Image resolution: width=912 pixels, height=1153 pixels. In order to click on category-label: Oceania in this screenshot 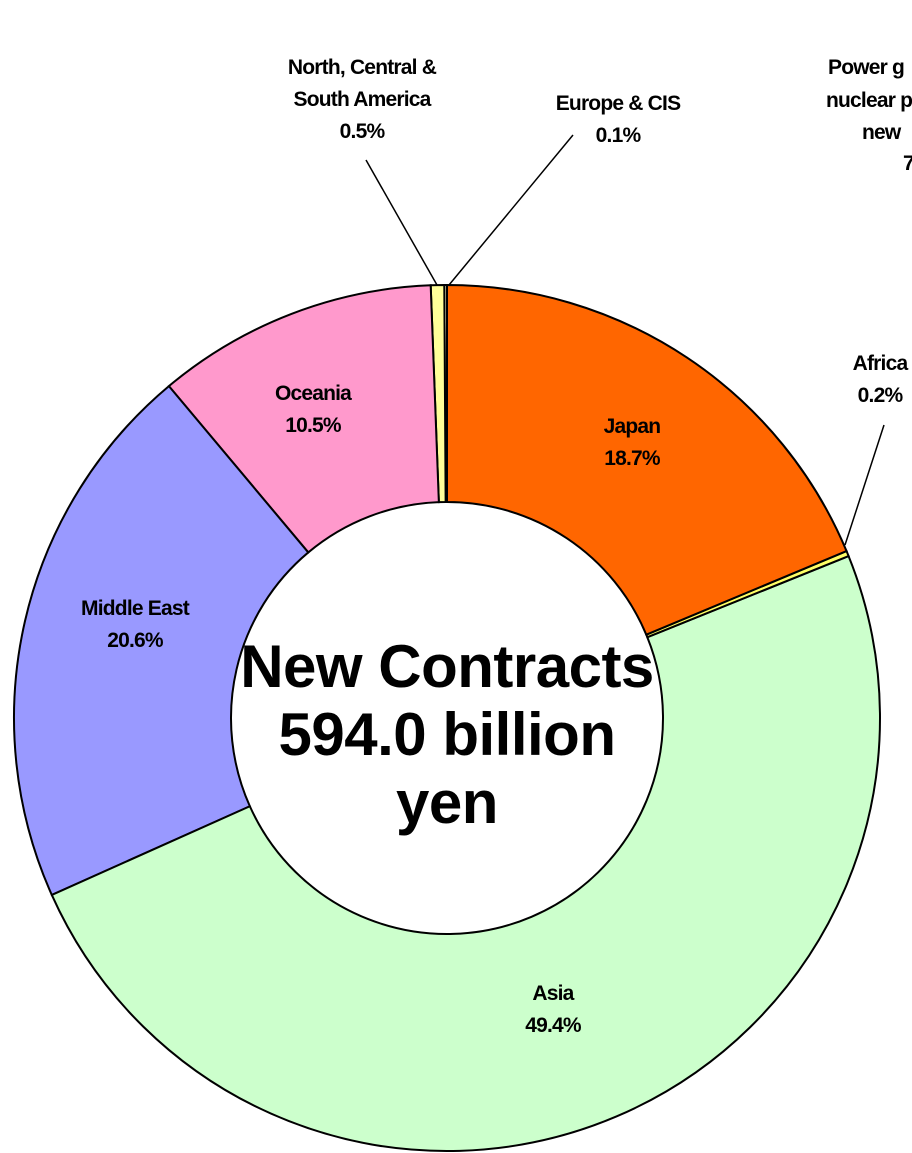, I will do `click(313, 393)`.